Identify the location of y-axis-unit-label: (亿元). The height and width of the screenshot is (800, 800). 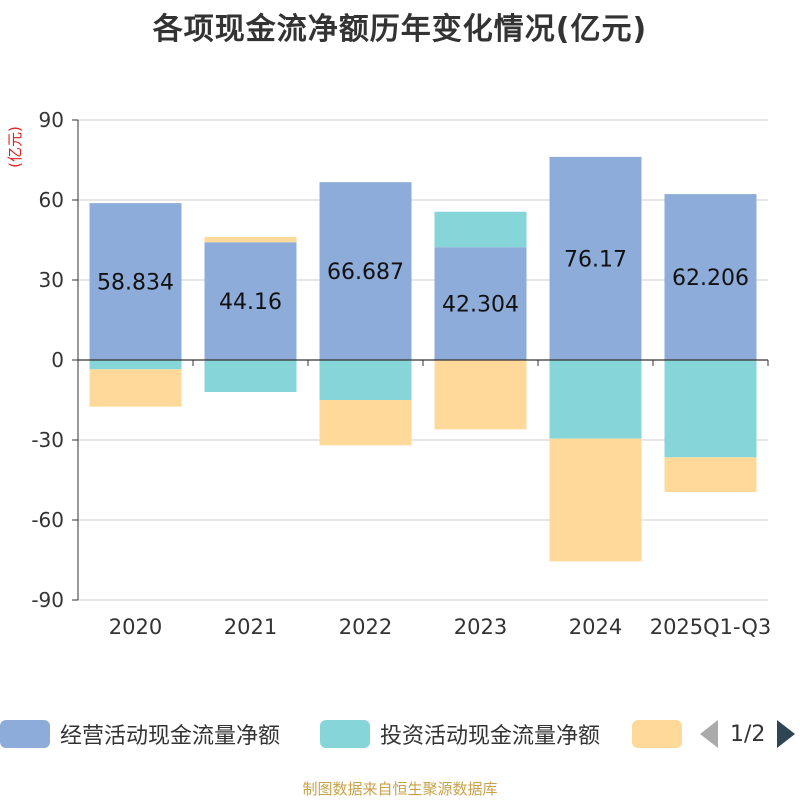
(15, 147).